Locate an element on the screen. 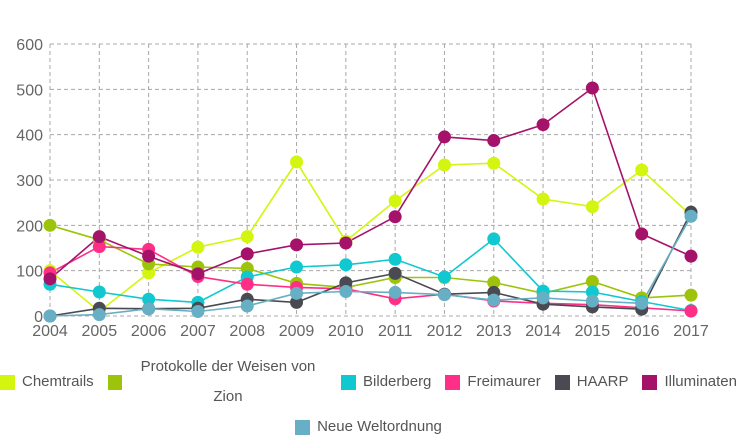 This screenshot has width=737, height=442. x-tick-label: 2005 is located at coordinates (100, 331).